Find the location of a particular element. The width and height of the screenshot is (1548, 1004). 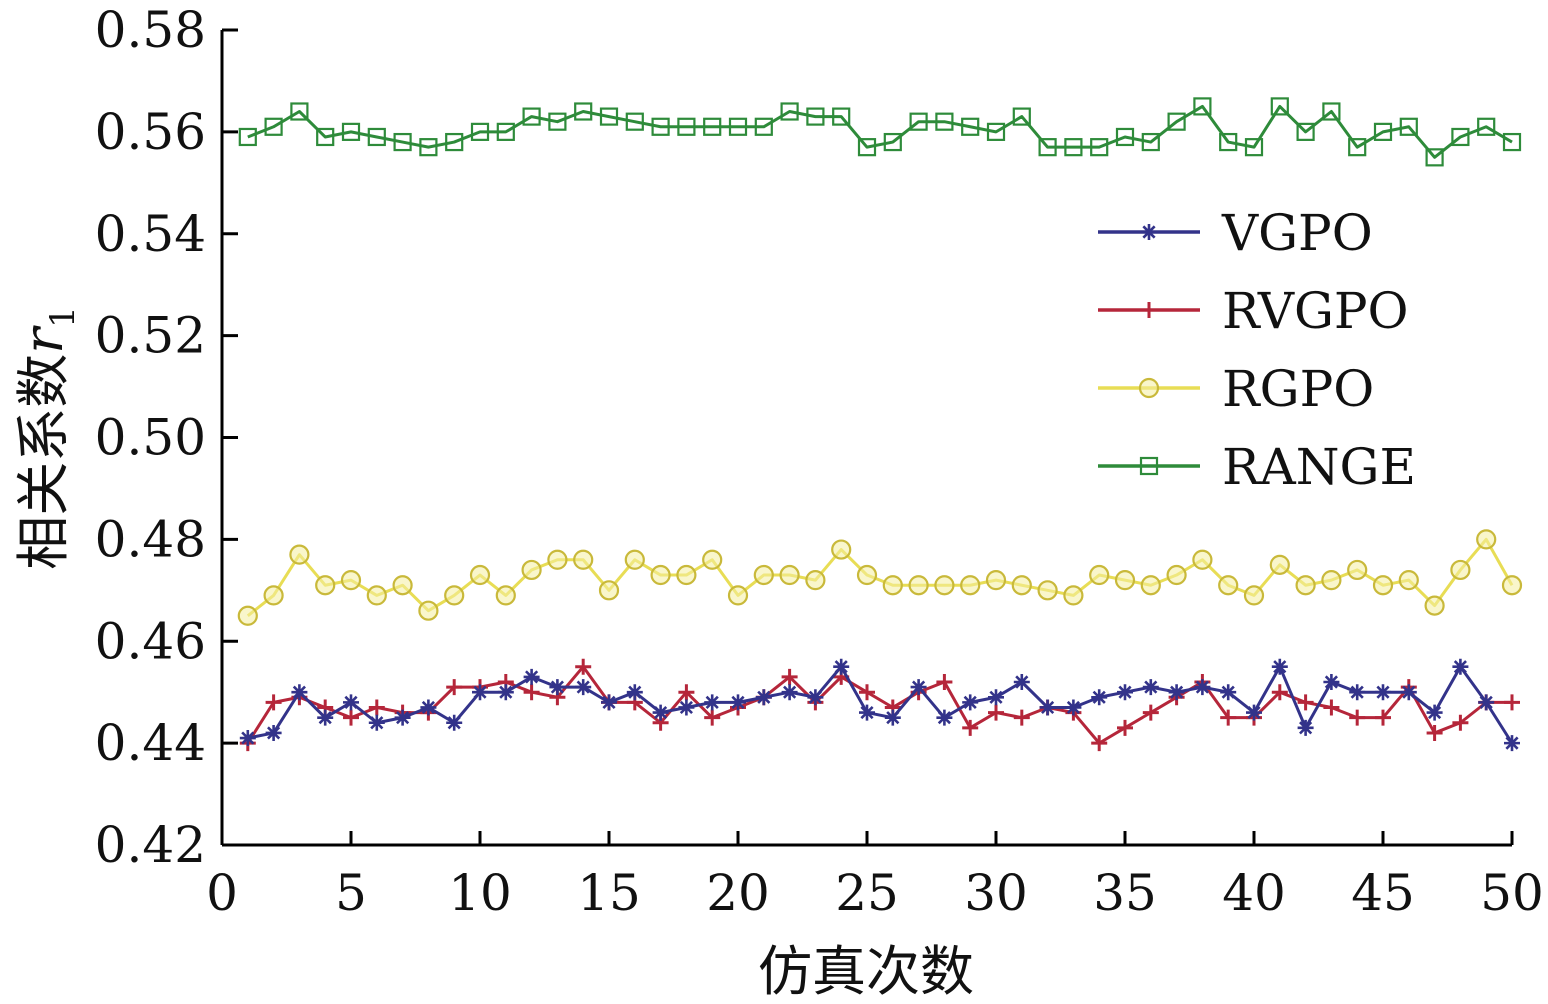

x-tick-label: 50 is located at coordinates (1512, 893).